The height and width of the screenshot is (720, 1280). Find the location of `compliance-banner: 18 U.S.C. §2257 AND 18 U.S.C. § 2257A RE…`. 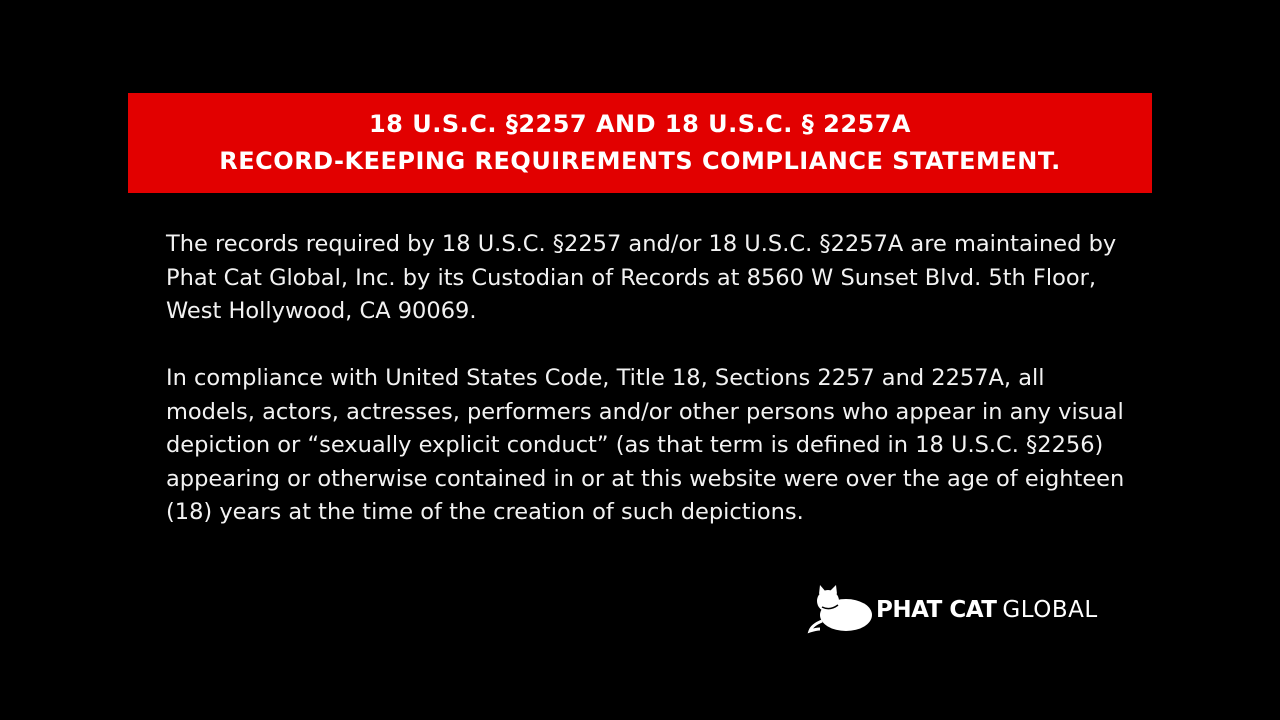

compliance-banner: 18 U.S.C. §2257 AND 18 U.S.C. § 2257A RE… is located at coordinates (640, 143).